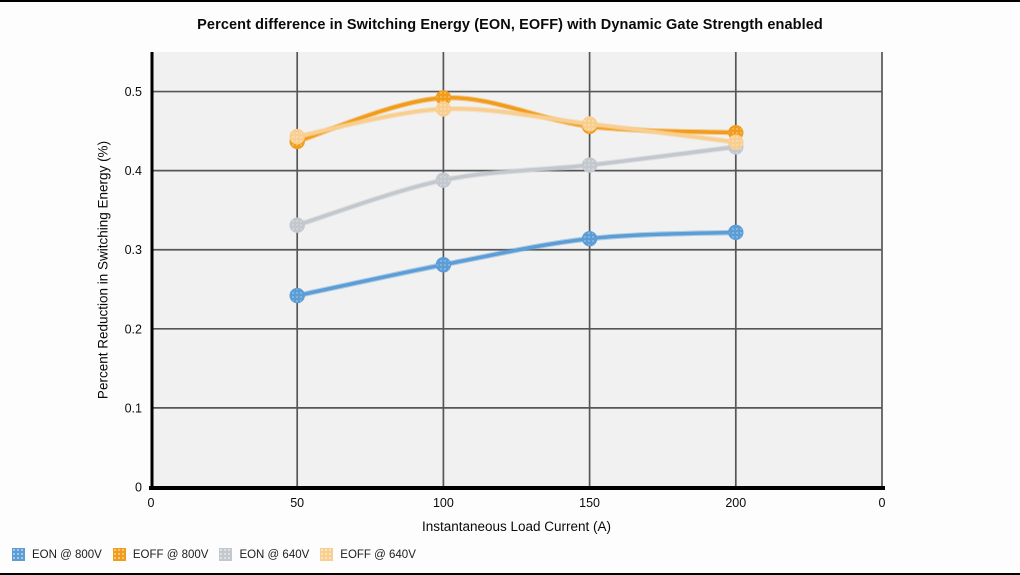 This screenshot has width=1020, height=575. What do you see at coordinates (443, 503) in the screenshot?
I see `x-tick-label: 100` at bounding box center [443, 503].